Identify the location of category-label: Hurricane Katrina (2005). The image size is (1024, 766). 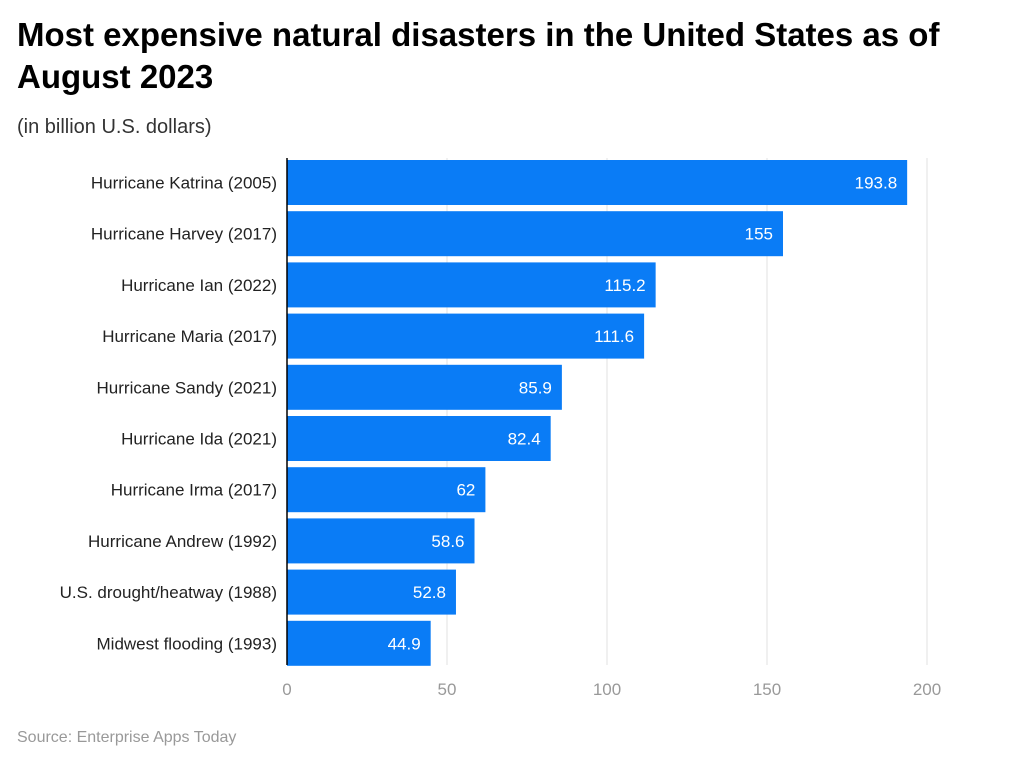
(184, 183).